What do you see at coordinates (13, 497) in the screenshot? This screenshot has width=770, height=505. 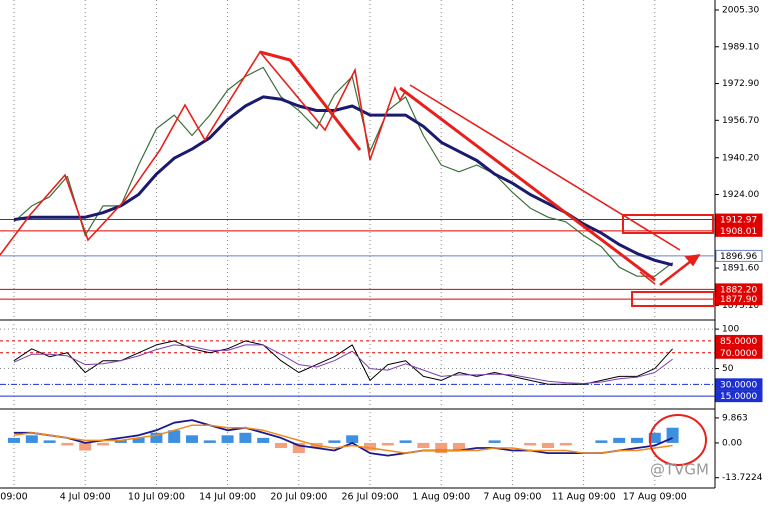 I see `x-tick-label: 09:00` at bounding box center [13, 497].